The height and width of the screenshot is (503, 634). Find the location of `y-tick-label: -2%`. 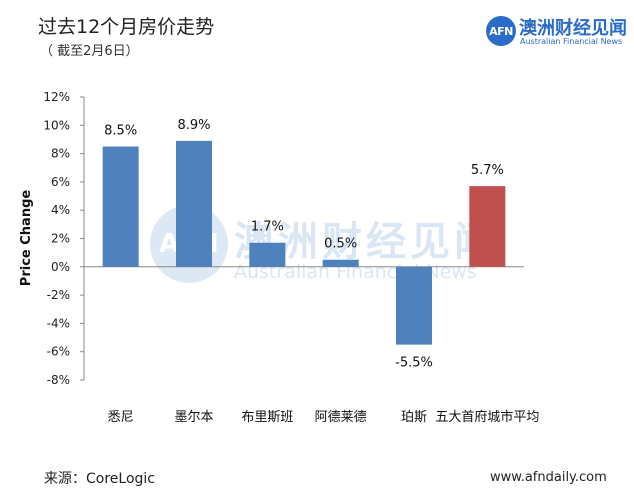

y-tick-label: -2% is located at coordinates (58, 295).